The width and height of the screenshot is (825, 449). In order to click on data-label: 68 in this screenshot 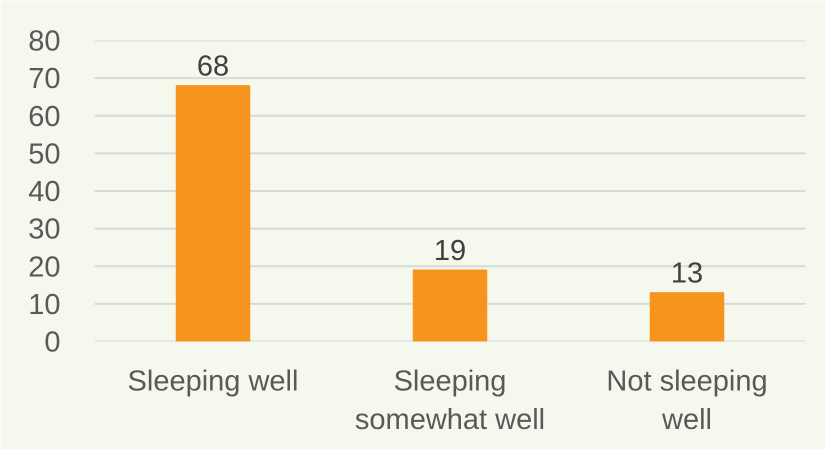, I will do `click(213, 66)`.